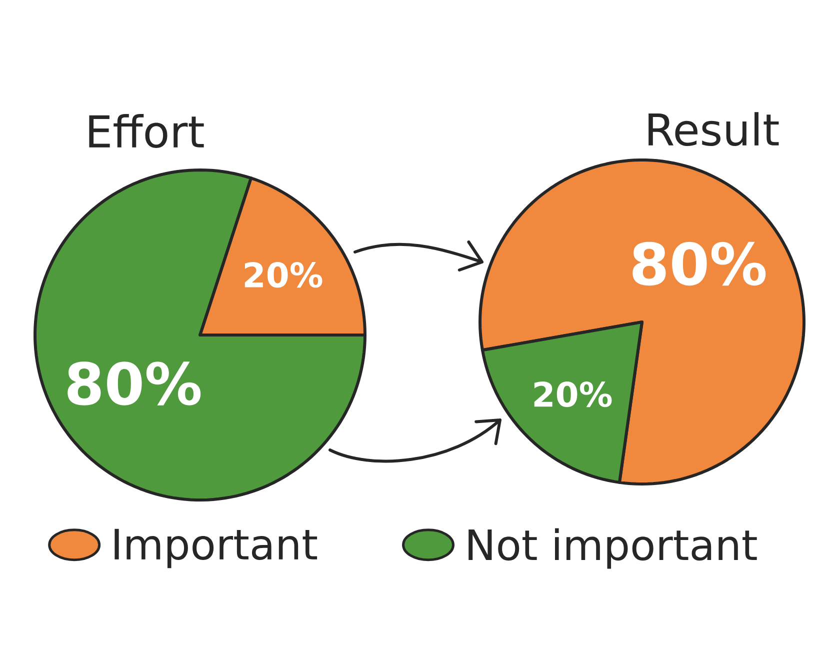  Describe the element at coordinates (216, 548) in the screenshot. I see `legend-label: Important` at that location.